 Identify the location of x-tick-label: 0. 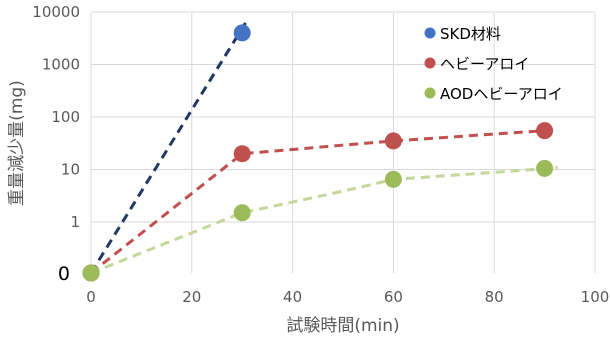
(91, 297).